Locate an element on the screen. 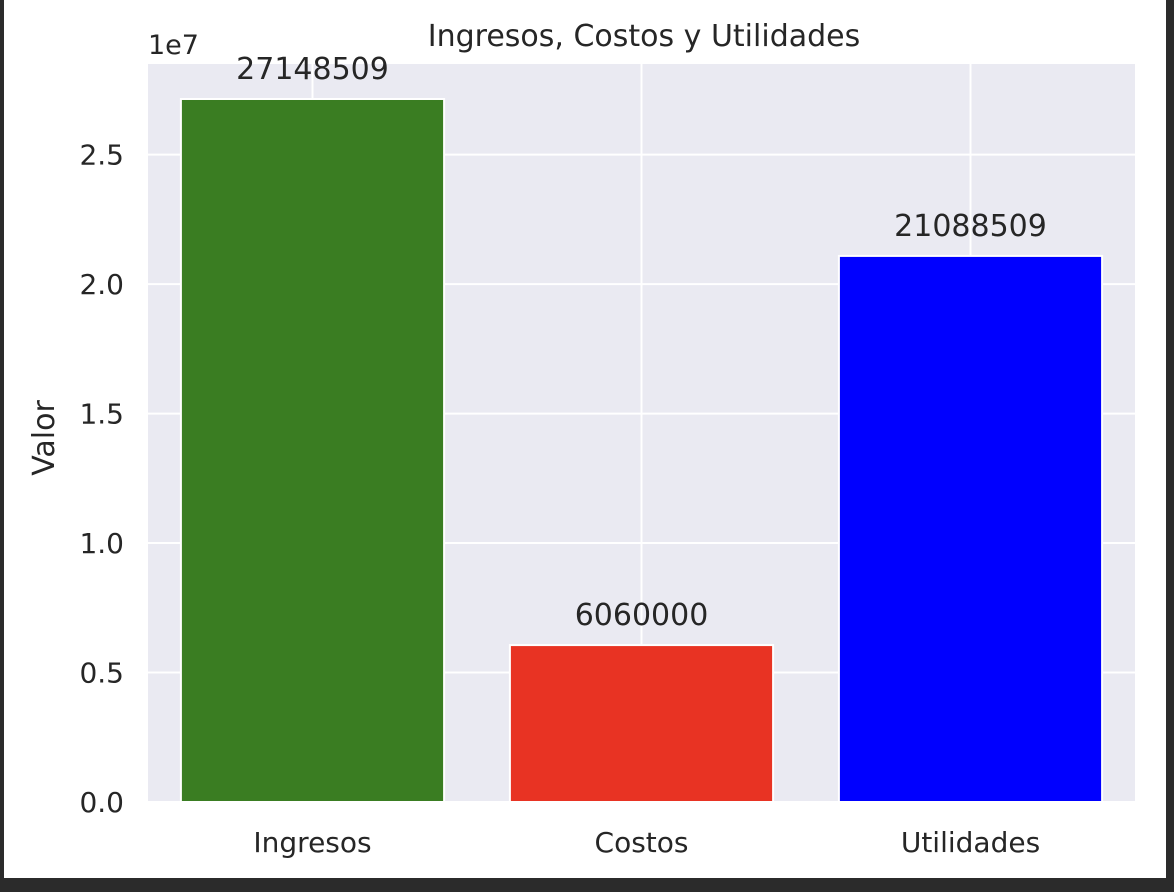  x-axis-ticks: Ingresos Costos Utilidades is located at coordinates (646, 842).